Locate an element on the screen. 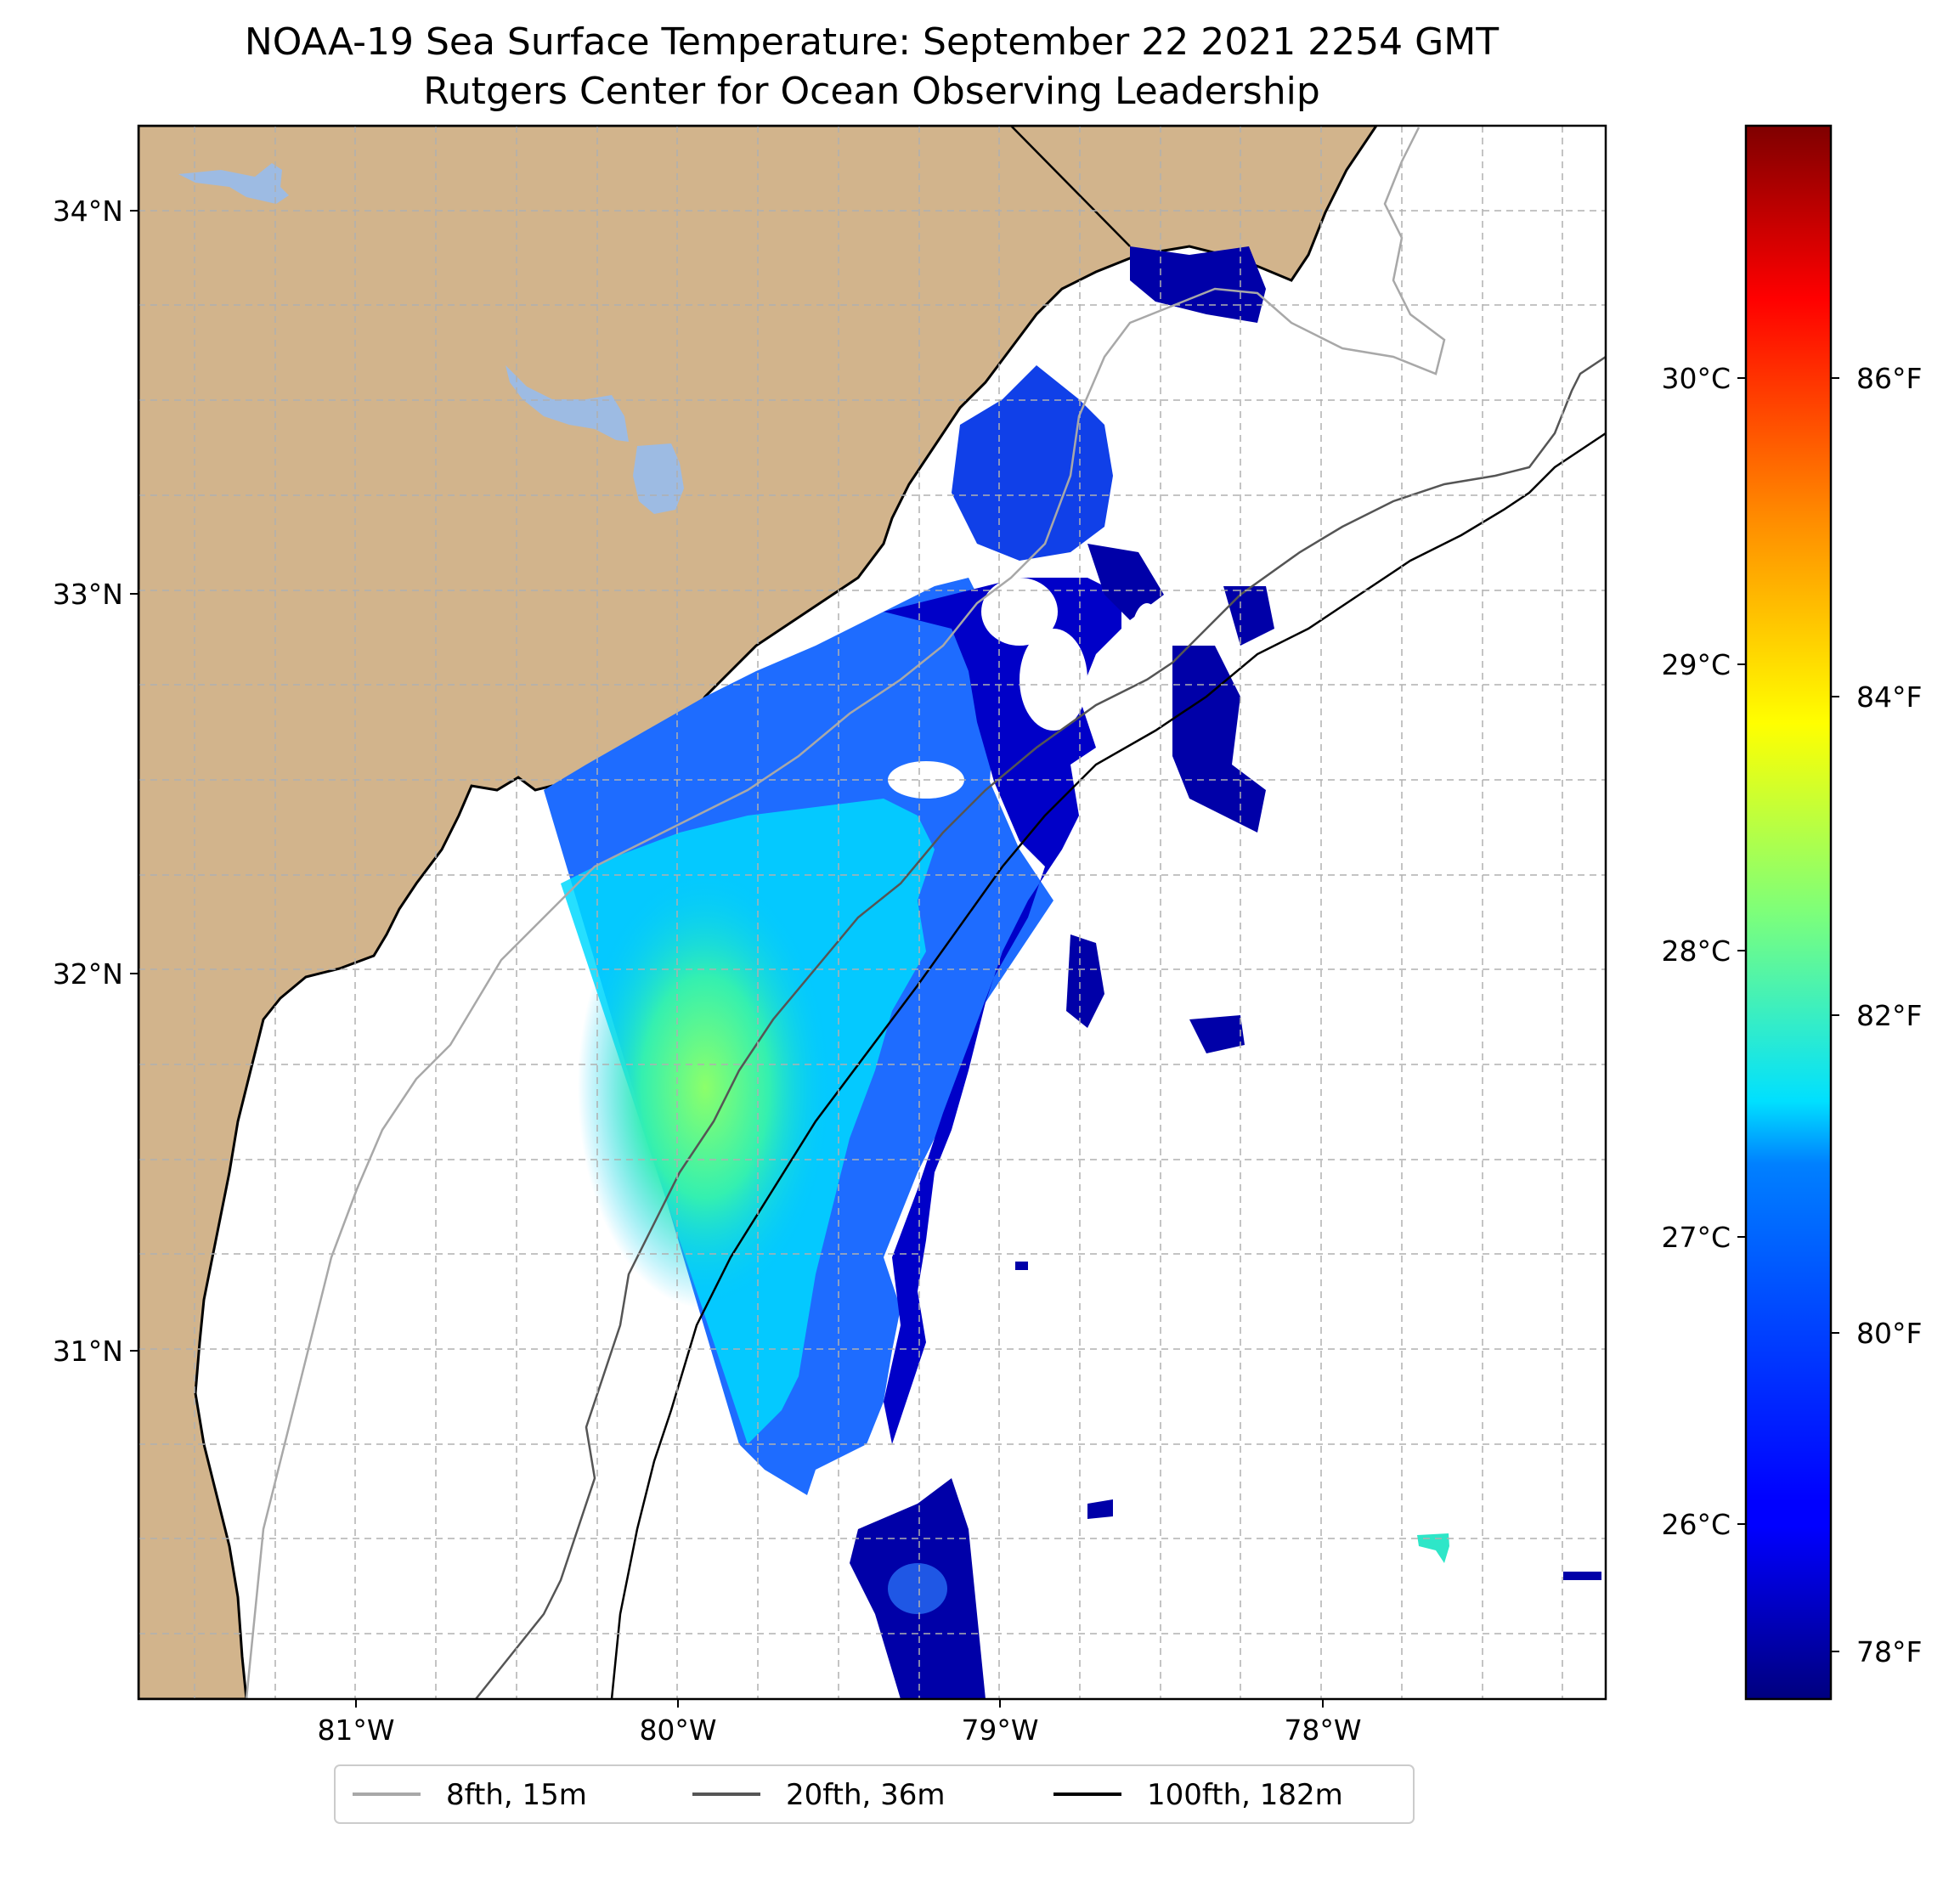 The width and height of the screenshot is (1960, 1880). colorbar-f-tick-78: 78°F is located at coordinates (1889, 1652).